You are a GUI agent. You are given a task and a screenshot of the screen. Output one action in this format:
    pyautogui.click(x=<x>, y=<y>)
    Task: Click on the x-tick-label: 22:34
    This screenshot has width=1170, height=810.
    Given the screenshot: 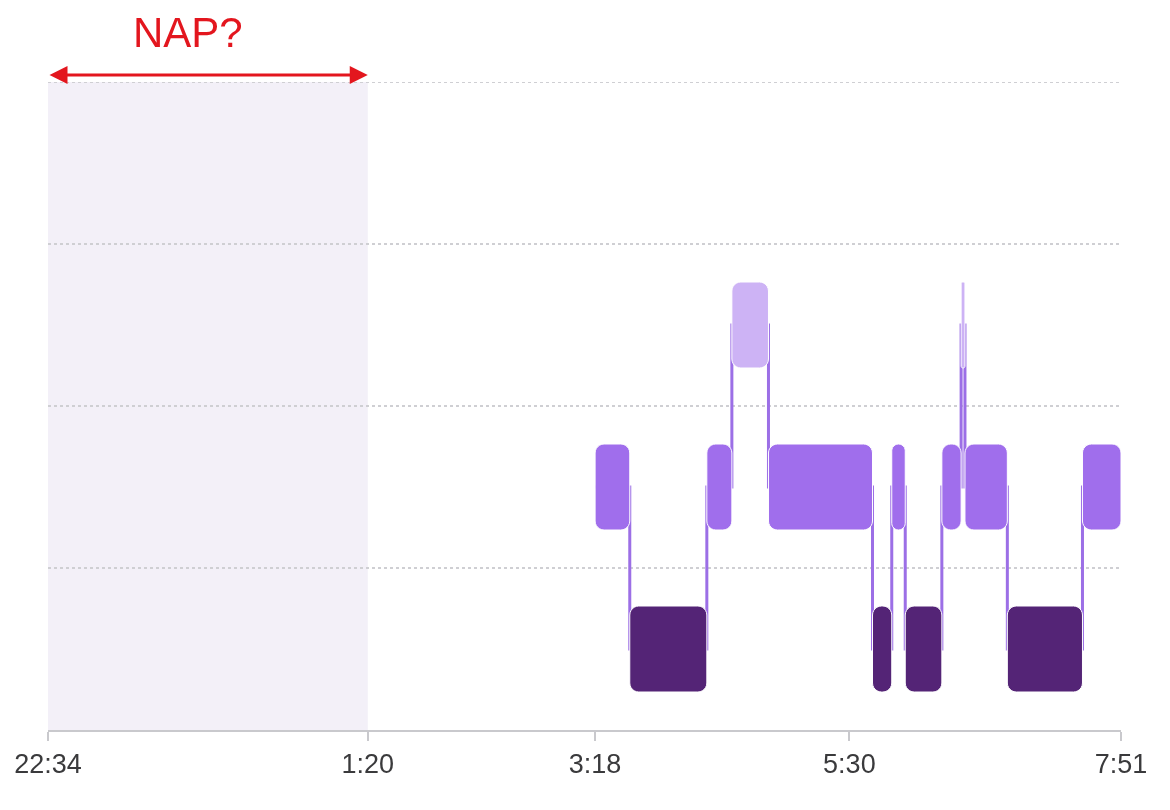 What is the action you would take?
    pyautogui.click(x=48, y=764)
    